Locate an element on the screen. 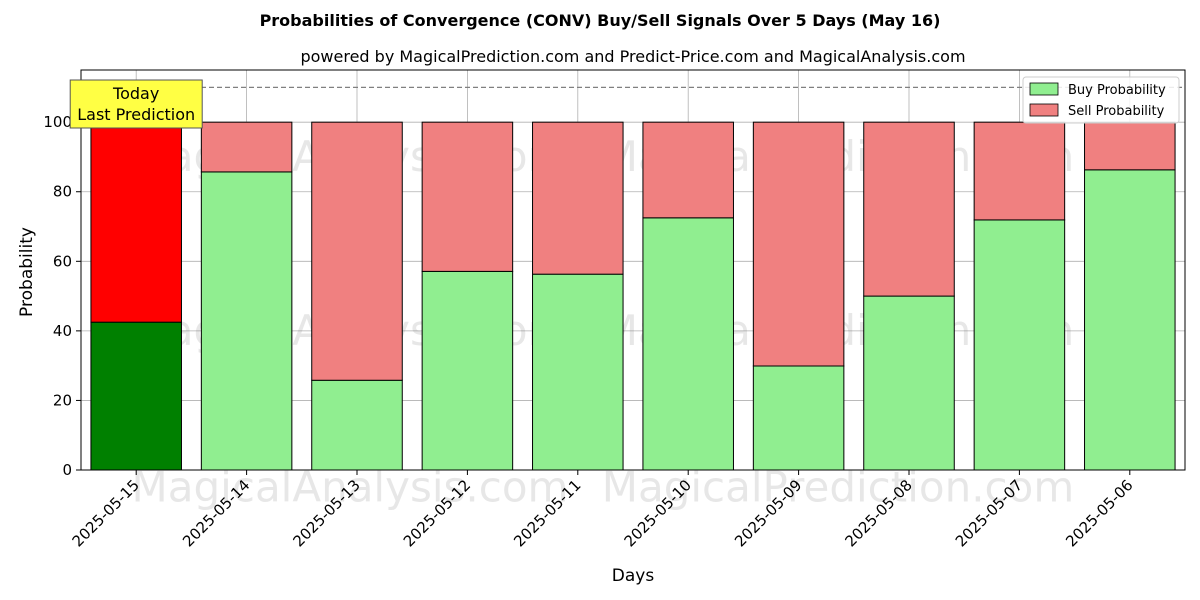  legend: Buy Probability Sell Probability is located at coordinates (1101, 100).